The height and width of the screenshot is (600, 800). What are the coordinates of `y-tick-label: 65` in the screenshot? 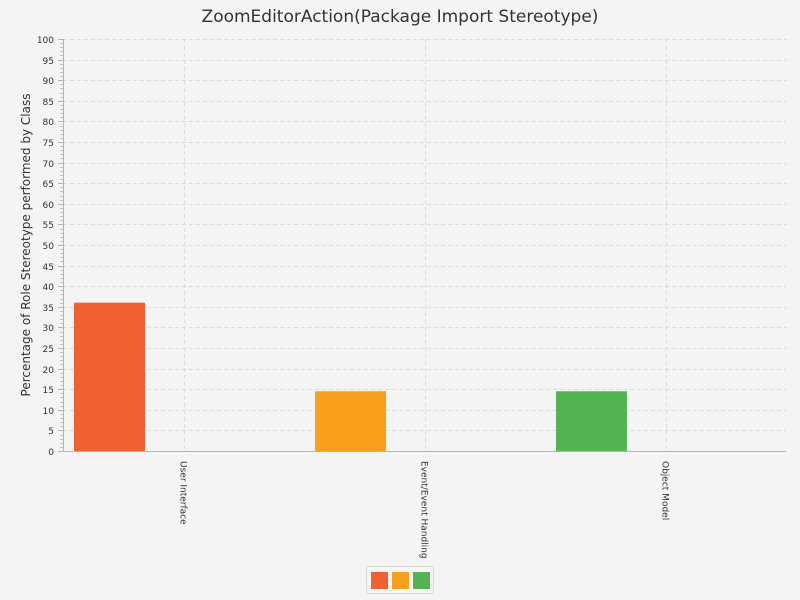 It's located at (48, 185).